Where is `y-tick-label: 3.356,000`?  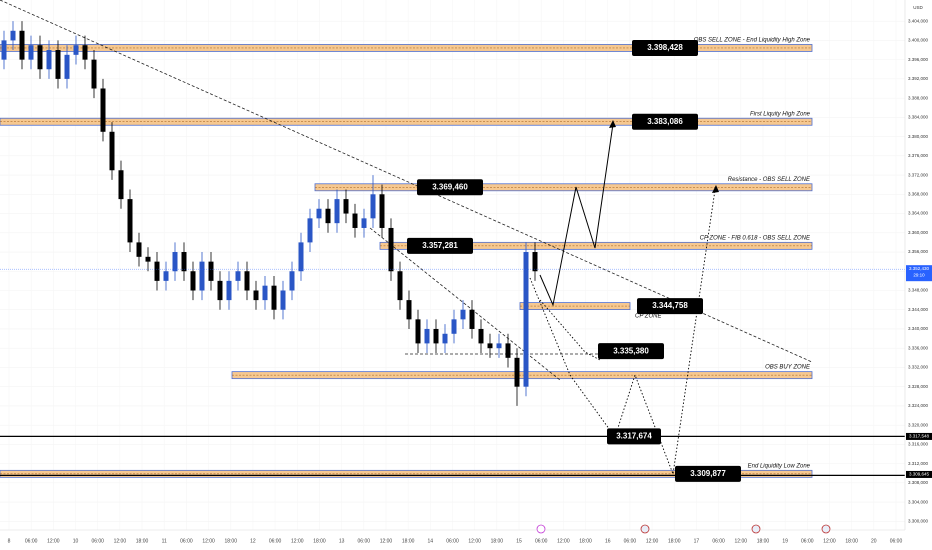 y-tick-label: 3.356,000 is located at coordinates (918, 251).